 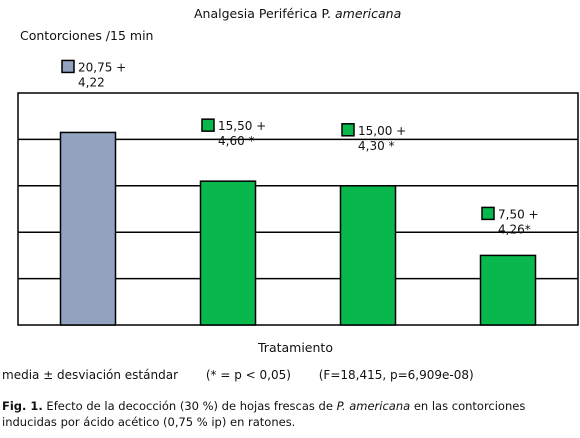 What do you see at coordinates (22, 406) in the screenshot?
I see `caption-label: Fig. 1.` at bounding box center [22, 406].